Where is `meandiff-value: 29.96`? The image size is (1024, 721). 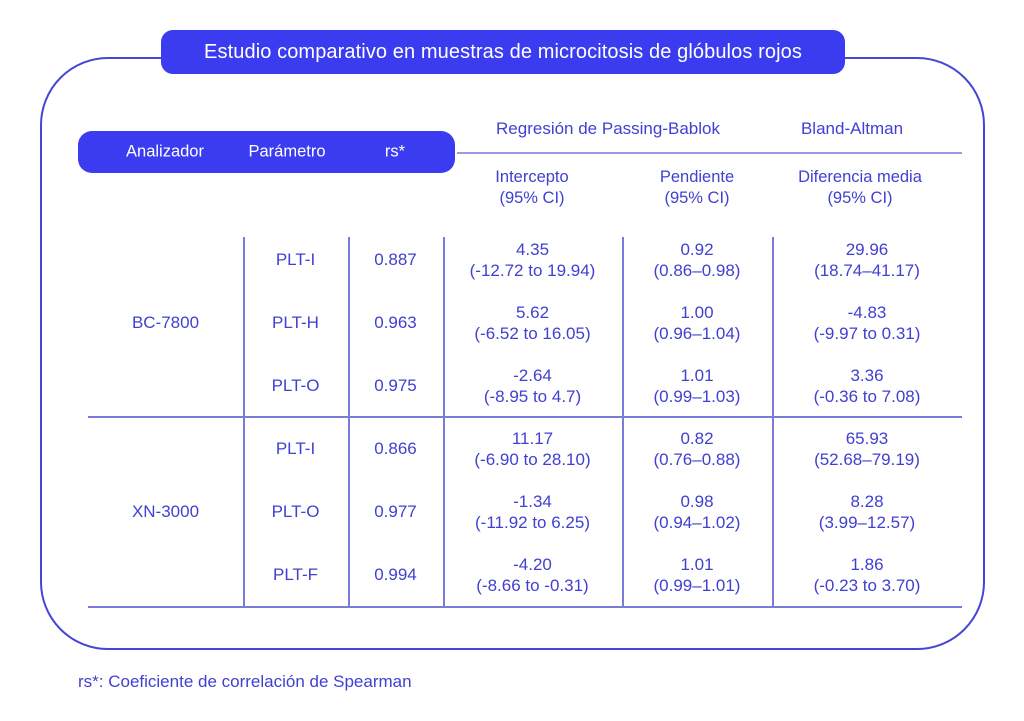 meandiff-value: 29.96 is located at coordinates (867, 249).